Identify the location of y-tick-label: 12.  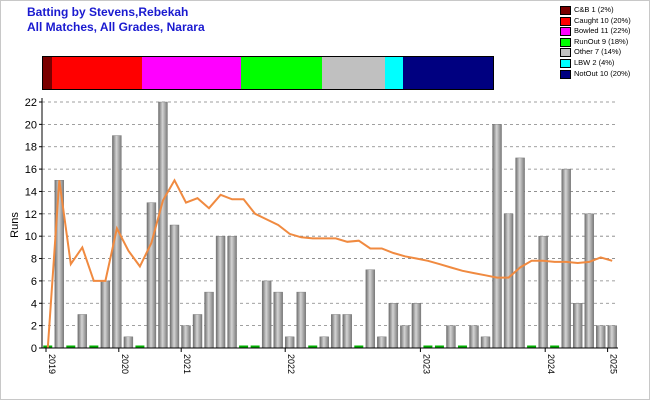
(31, 215).